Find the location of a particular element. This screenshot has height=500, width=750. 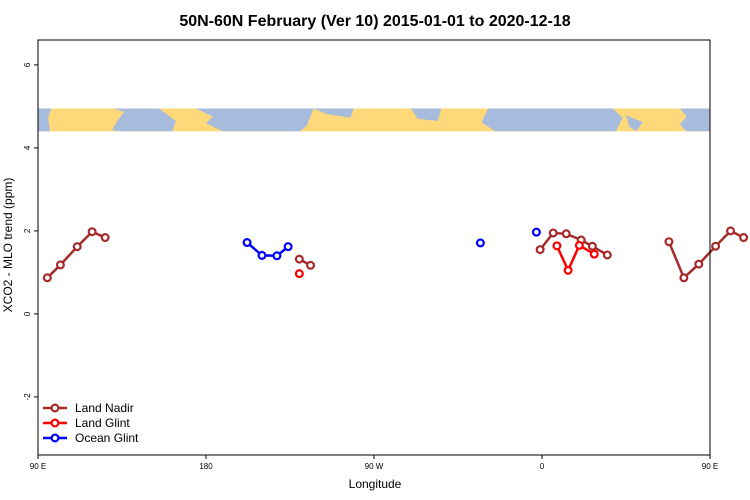

y-axis: -2 0 2 4 6 is located at coordinates (30, 231).